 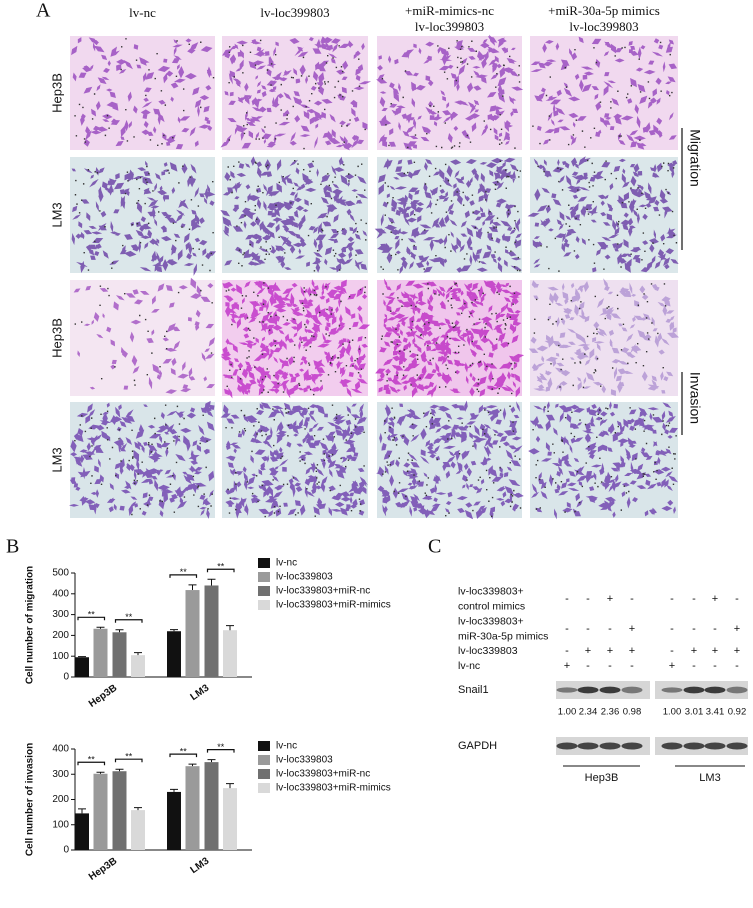 What do you see at coordinates (60, 573) in the screenshot?
I see `y-tick-label: 500` at bounding box center [60, 573].